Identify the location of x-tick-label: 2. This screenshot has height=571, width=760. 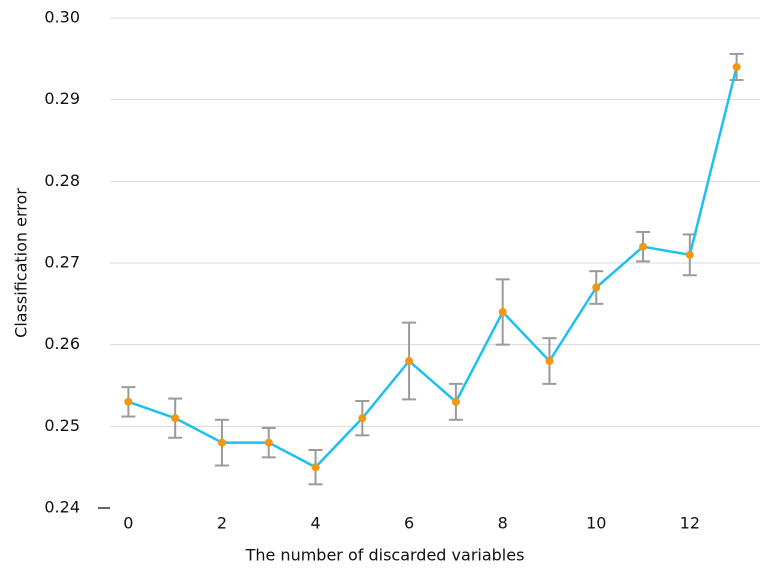
(222, 523).